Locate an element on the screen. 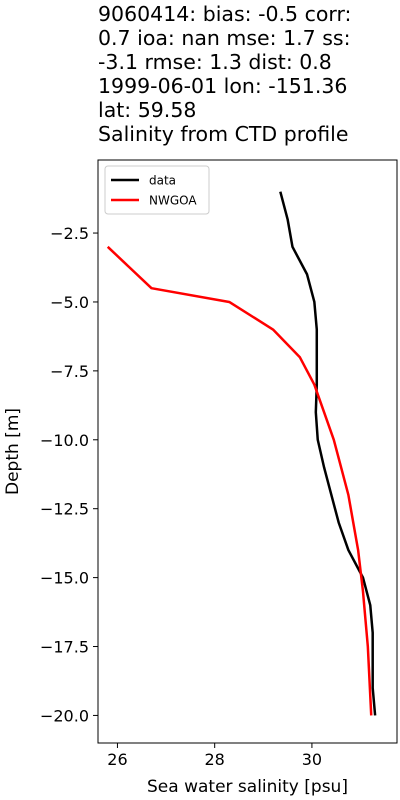 The image size is (400, 800). title-line-1: 9060414: bias: -0.5 corr: is located at coordinates (225, 14).